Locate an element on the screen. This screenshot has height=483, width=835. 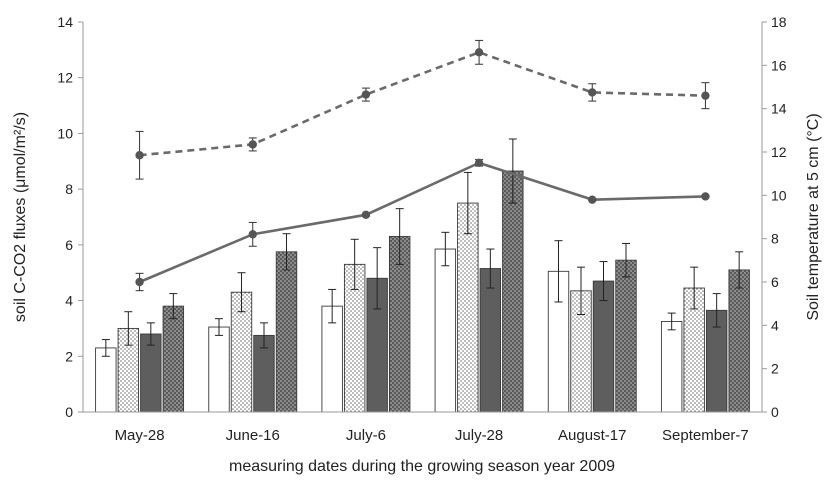
left-tick-label: 0 is located at coordinates (69, 412).